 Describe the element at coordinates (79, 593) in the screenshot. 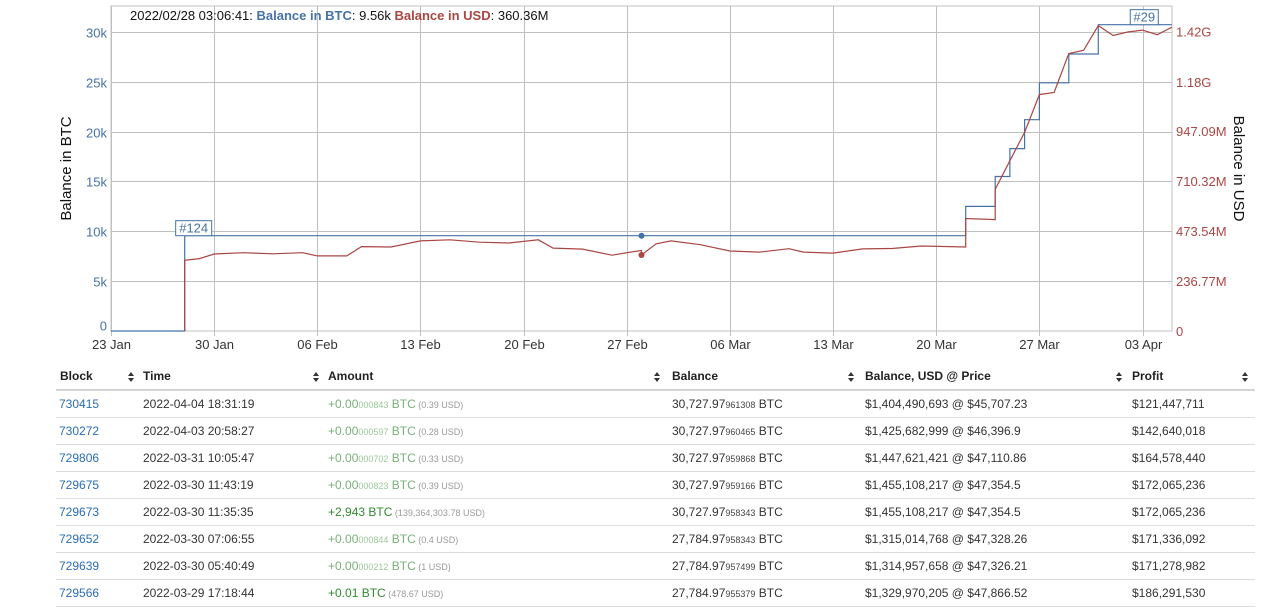

I see `block-link: 729566` at that location.